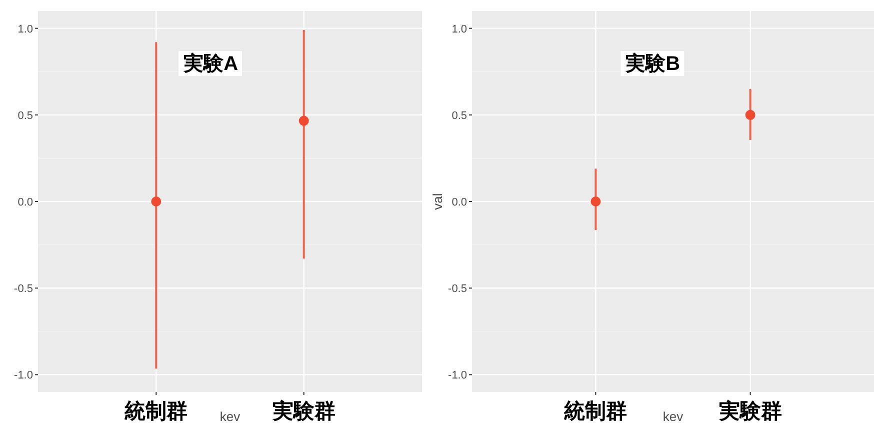 The image size is (874, 423). What do you see at coordinates (210, 63) in the screenshot?
I see `annotation: 実験A` at bounding box center [210, 63].